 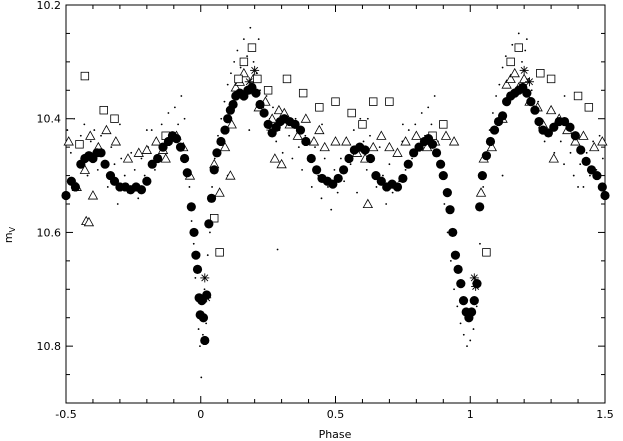 What do you see at coordinates (12, 229) in the screenshot?
I see `y-axis-title-sub: V` at bounding box center [12, 229].